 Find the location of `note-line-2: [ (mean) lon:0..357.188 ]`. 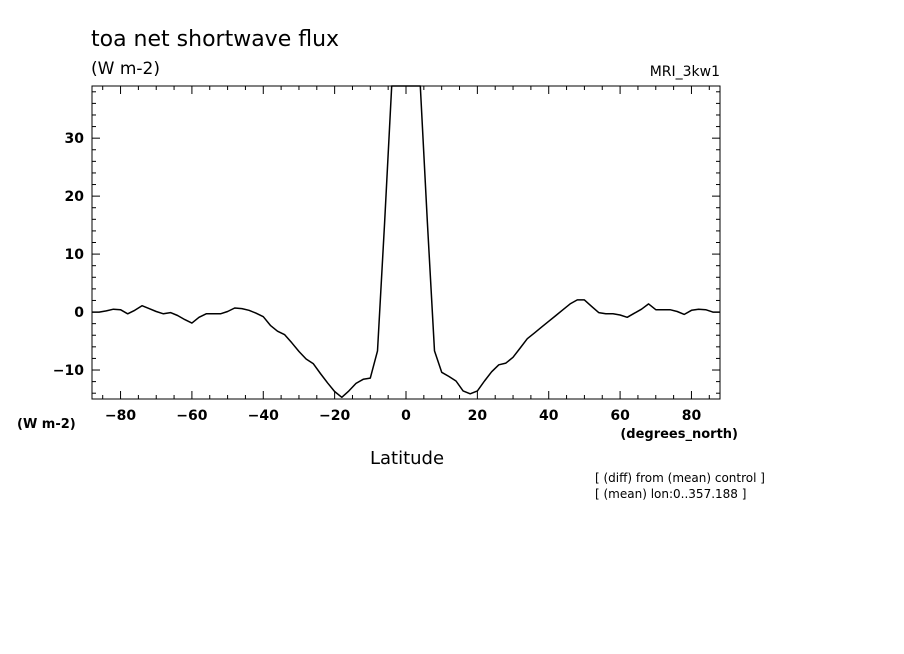

note-line-2: [ (mean) lon:0..357.188 ] is located at coordinates (670, 494).